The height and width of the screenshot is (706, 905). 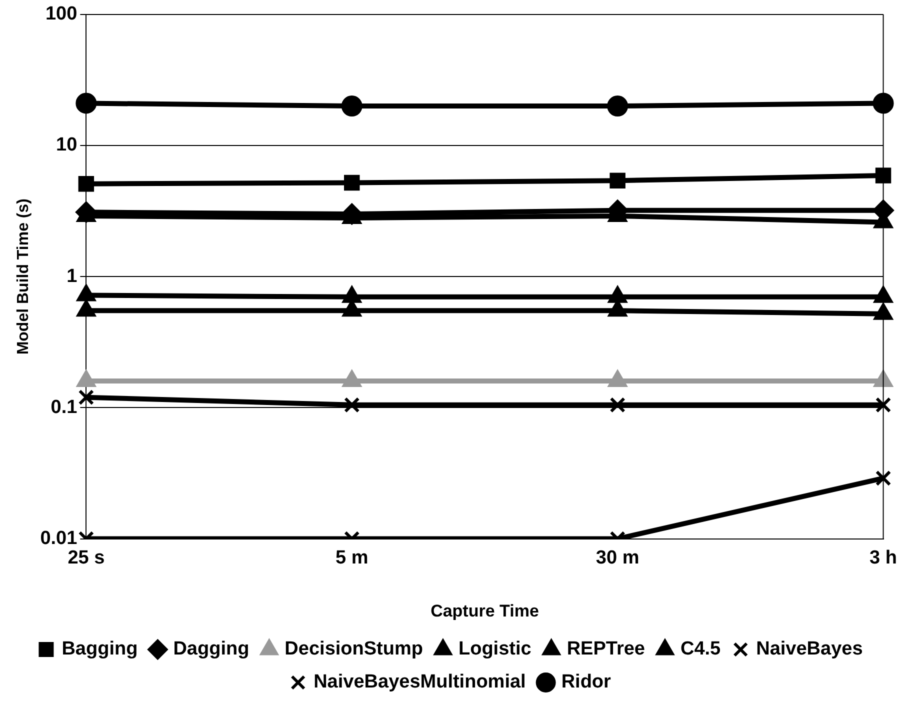 I want to click on y-tick-label: 10, so click(x=67, y=145).